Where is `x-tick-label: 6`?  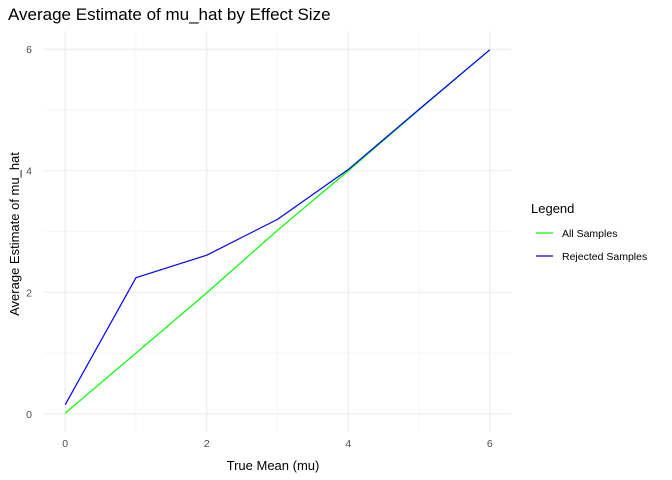
x-tick-label: 6 is located at coordinates (490, 444).